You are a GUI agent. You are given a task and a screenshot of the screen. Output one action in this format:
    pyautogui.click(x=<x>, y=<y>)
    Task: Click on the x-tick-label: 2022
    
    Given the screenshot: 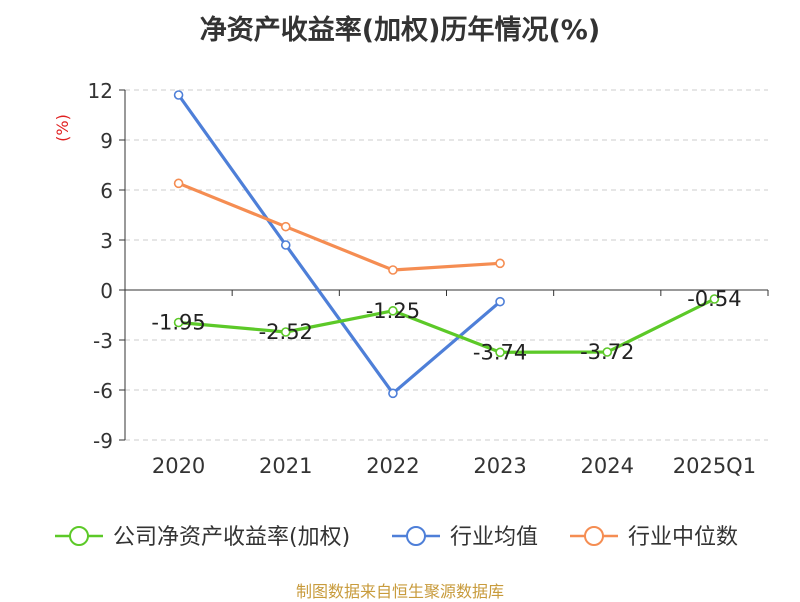 What is the action you would take?
    pyautogui.click(x=392, y=466)
    